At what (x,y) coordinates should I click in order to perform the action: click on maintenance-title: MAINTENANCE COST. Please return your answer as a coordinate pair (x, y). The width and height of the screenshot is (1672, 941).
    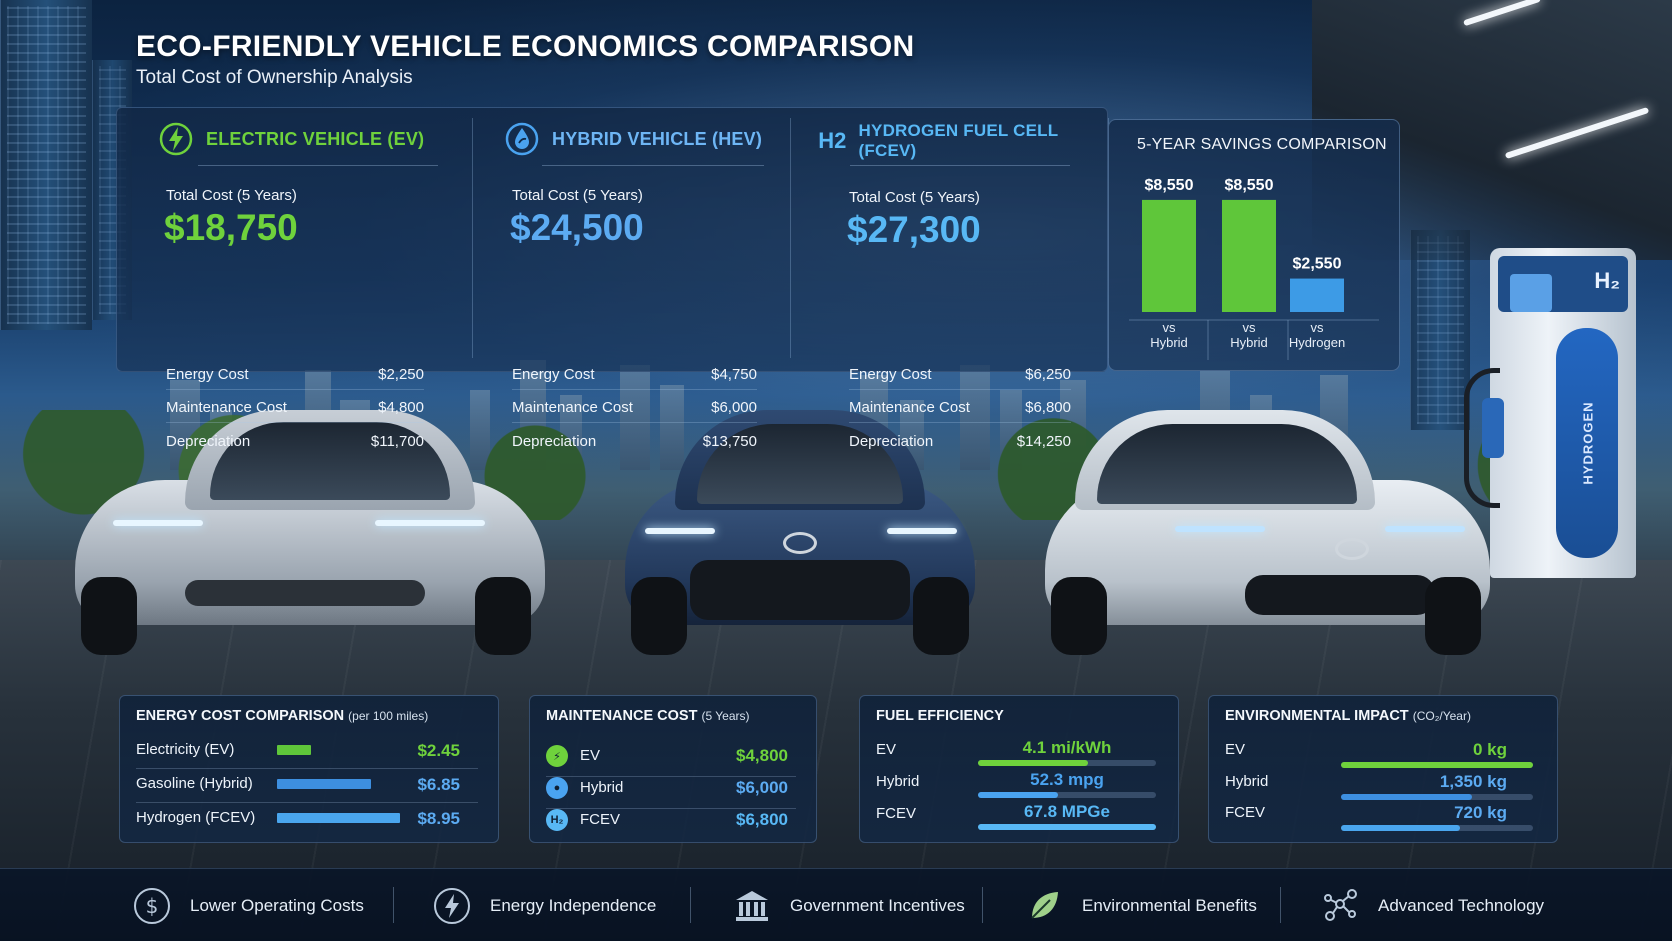
    Looking at the image, I should click on (622, 716).